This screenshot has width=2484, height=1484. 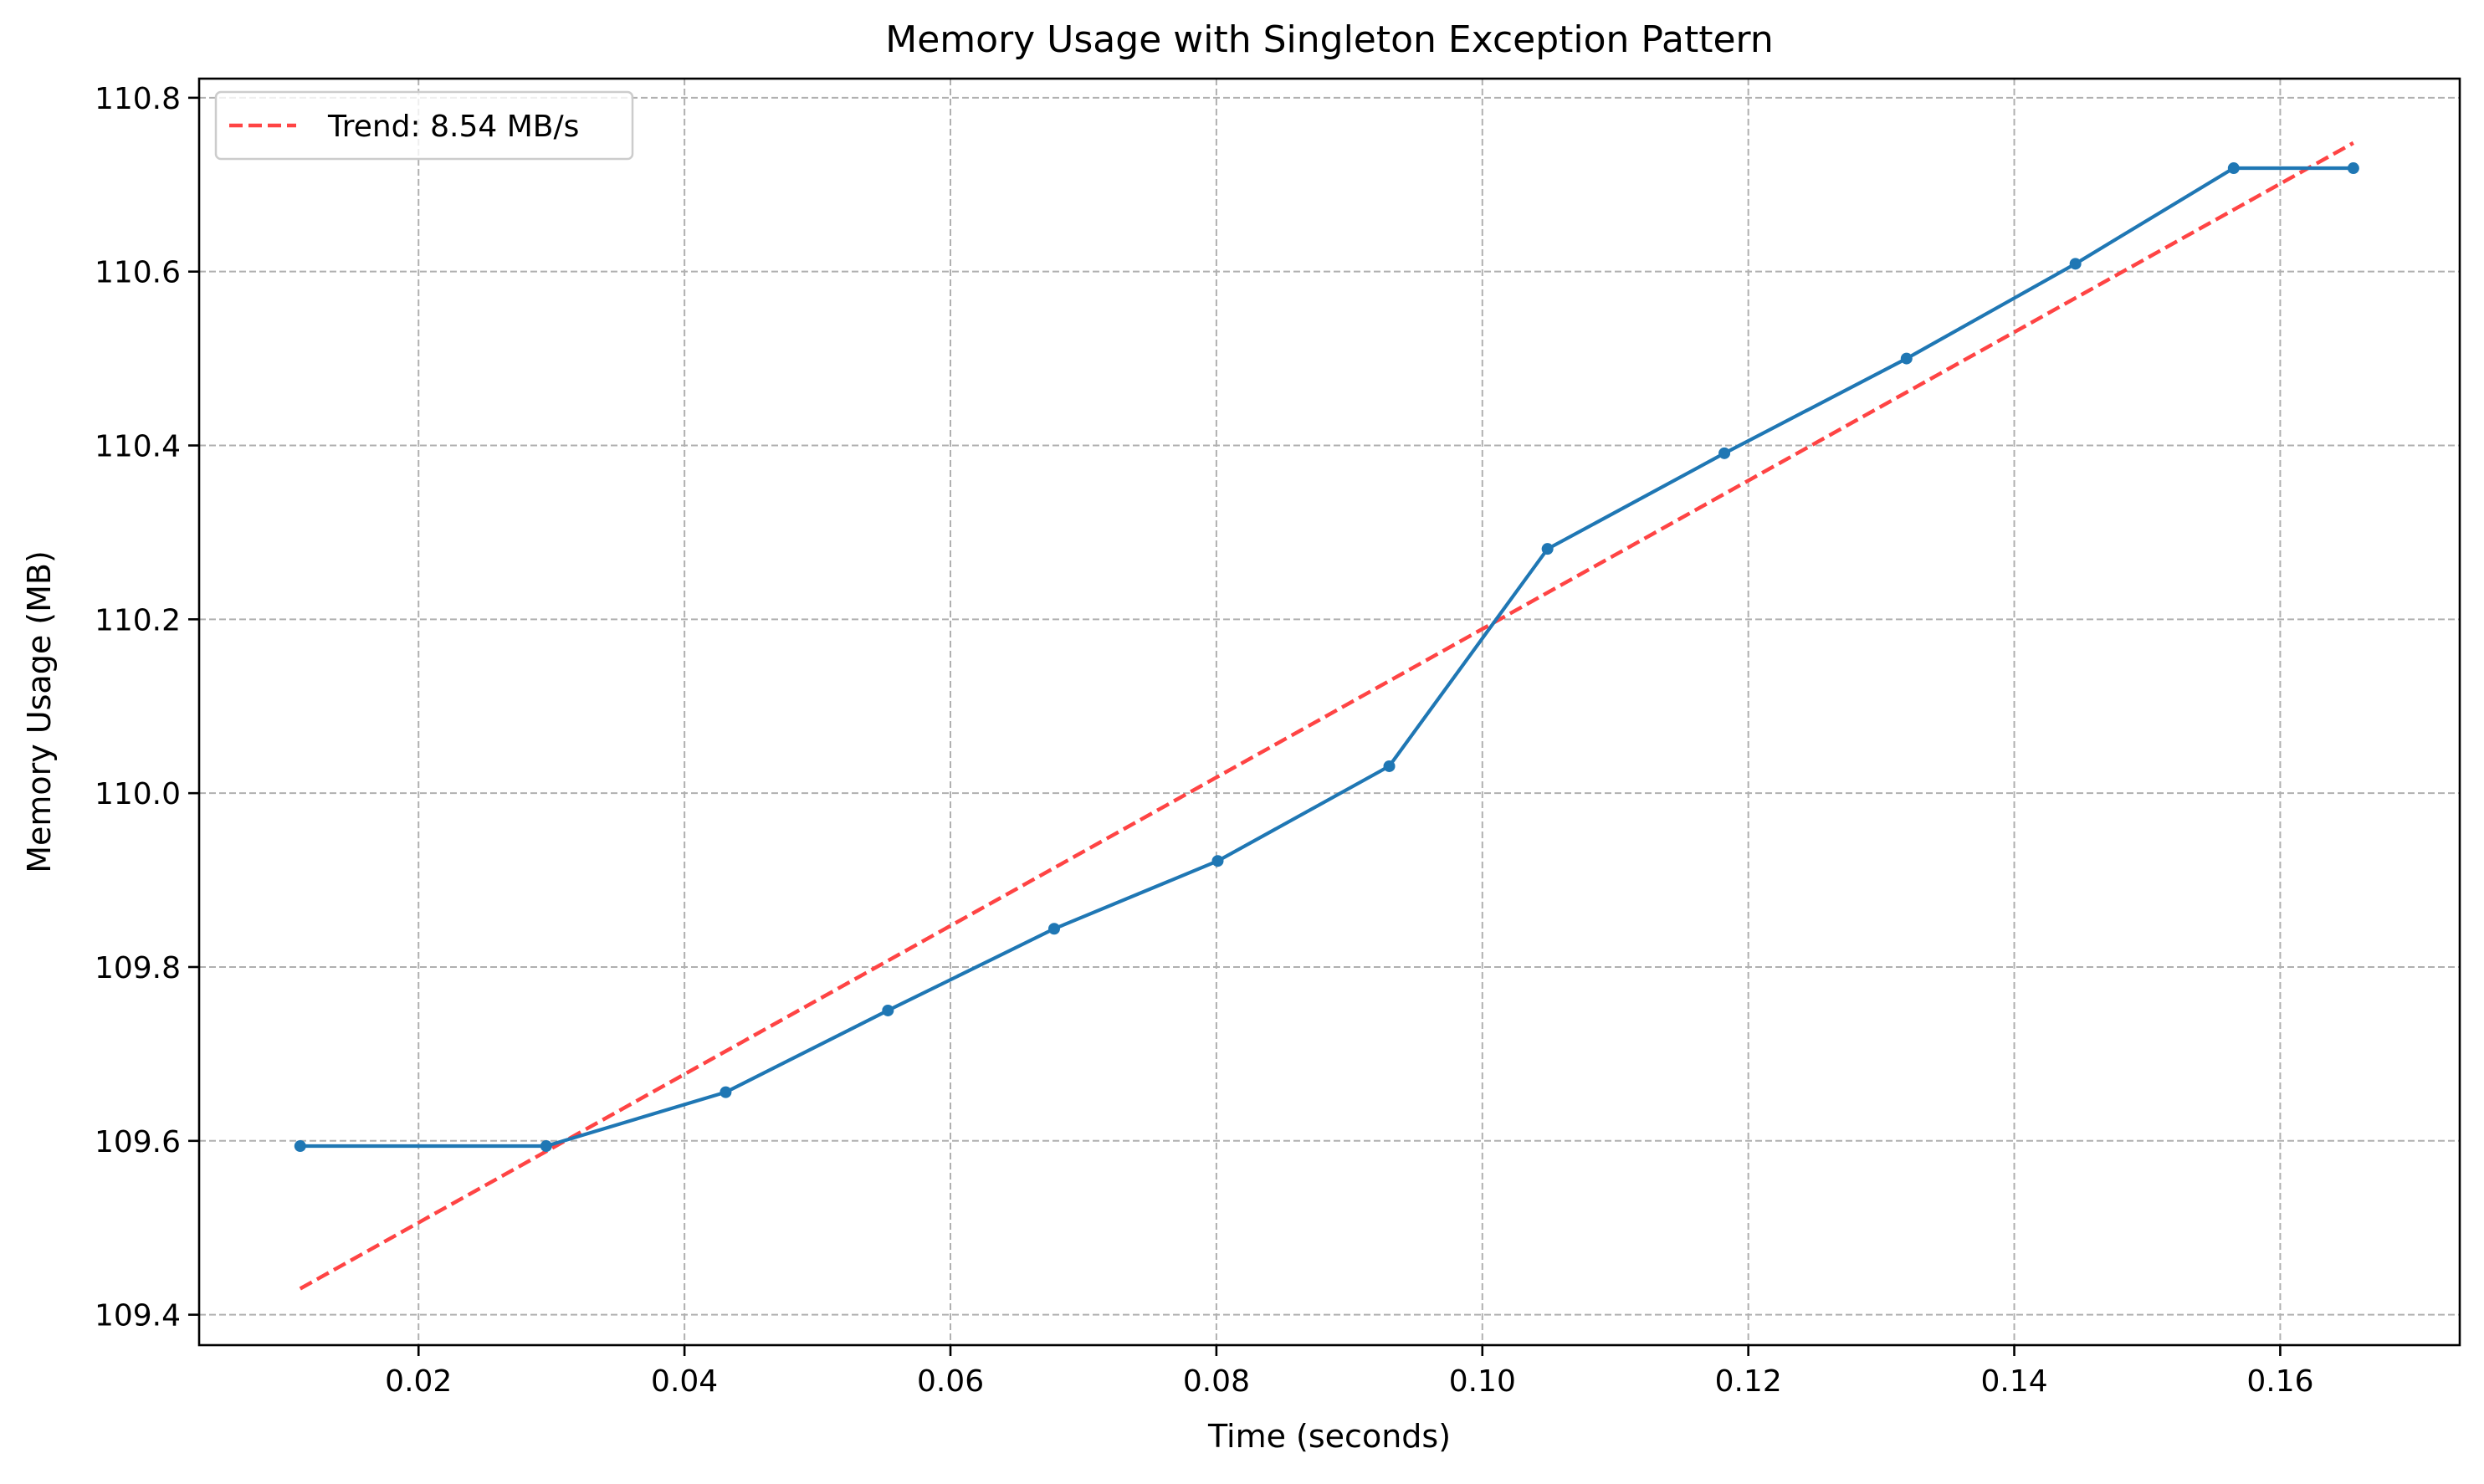 What do you see at coordinates (138, 447) in the screenshot?
I see `y-tick-label: 110.4` at bounding box center [138, 447].